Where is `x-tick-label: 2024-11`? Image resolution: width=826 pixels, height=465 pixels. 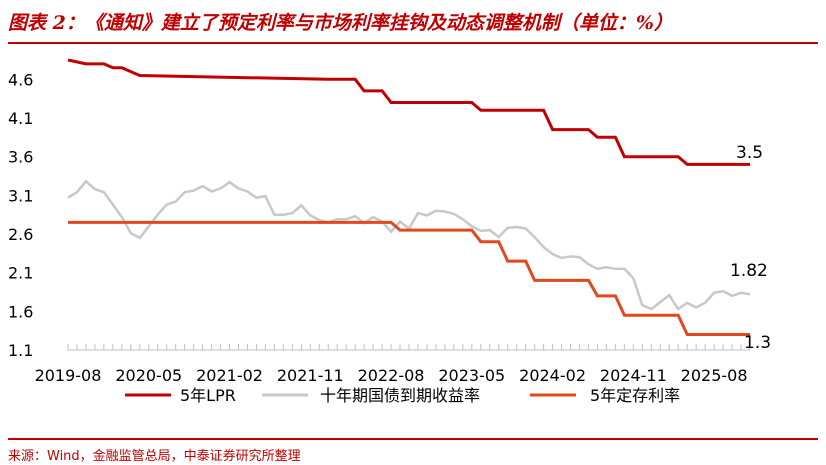 x-tick-label: 2024-11 is located at coordinates (633, 375).